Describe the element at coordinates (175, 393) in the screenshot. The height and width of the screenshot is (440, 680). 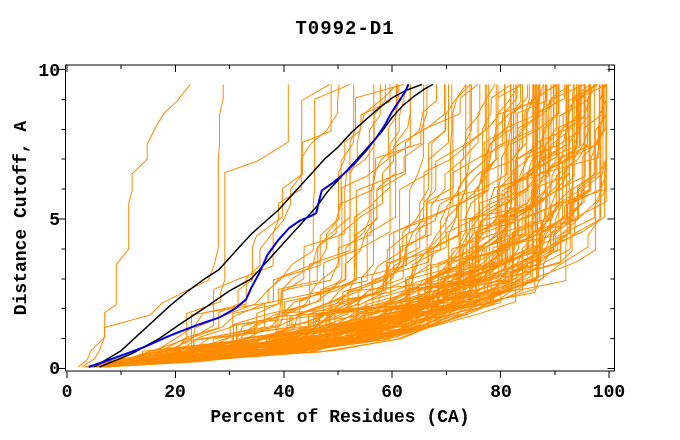
I see `x-tick-label: 20` at that location.